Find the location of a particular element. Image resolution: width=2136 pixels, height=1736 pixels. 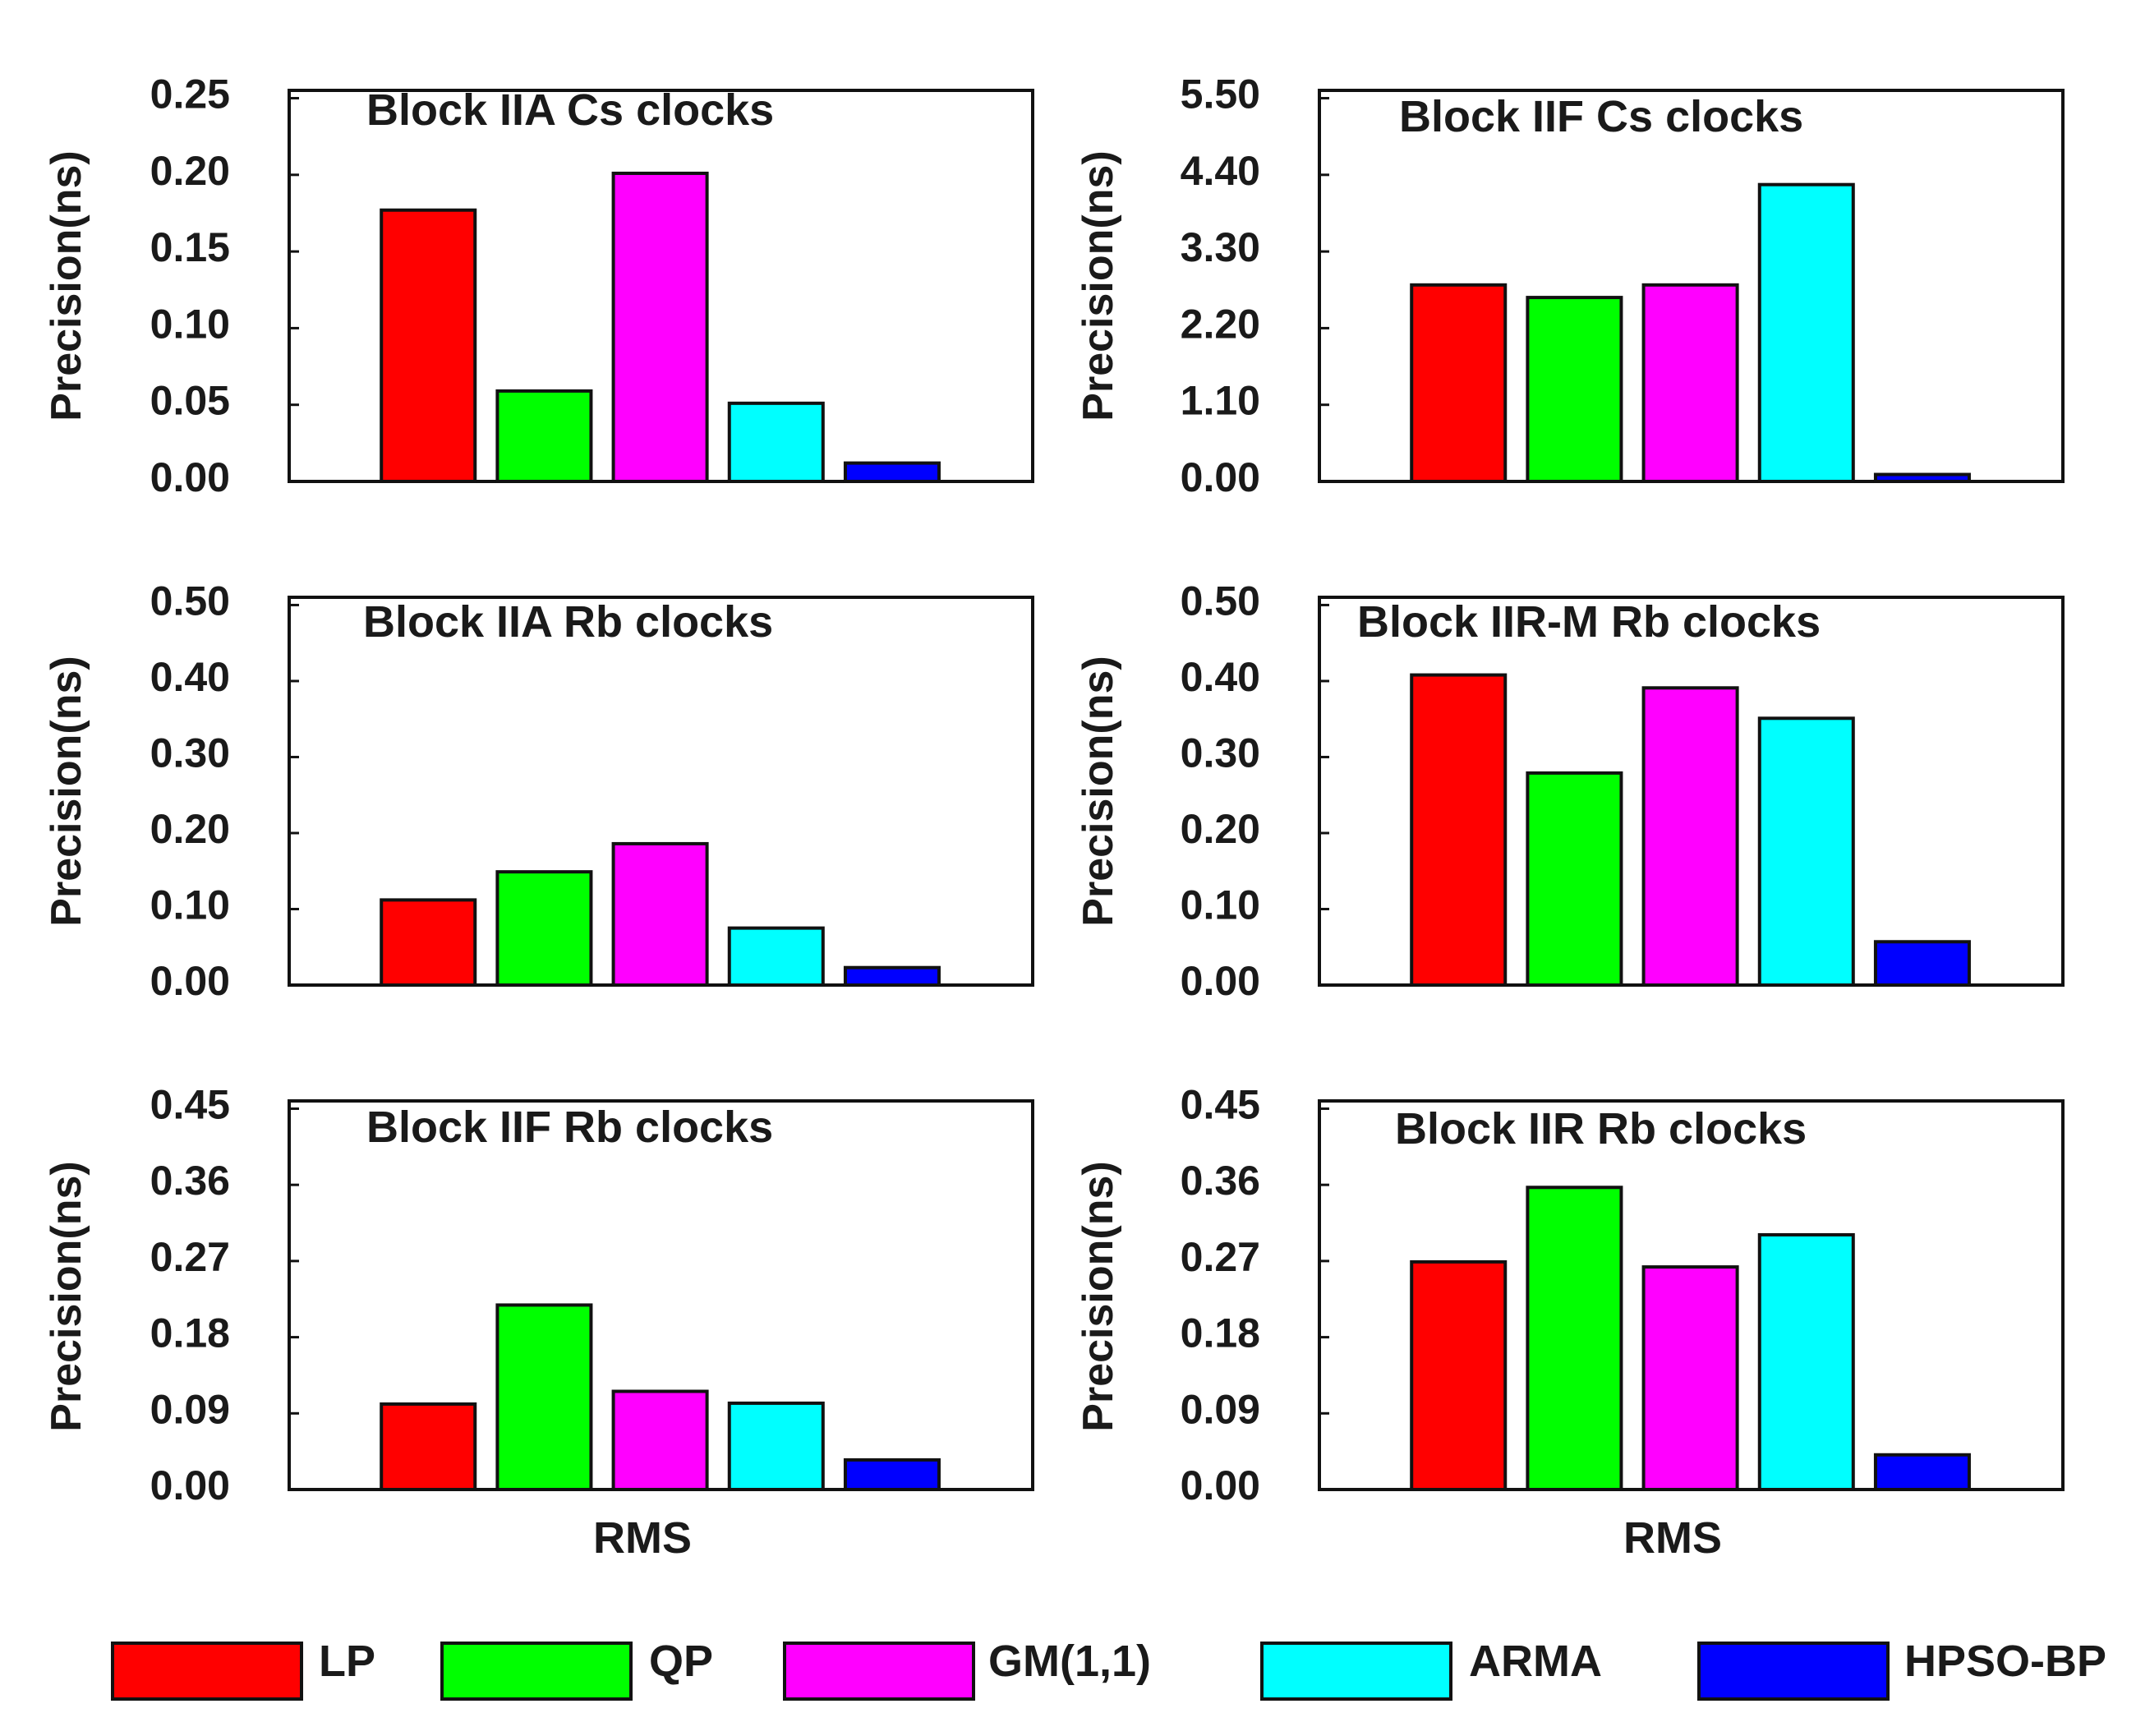

legend-item-gm11: GM(1,1) is located at coordinates (967, 1669).